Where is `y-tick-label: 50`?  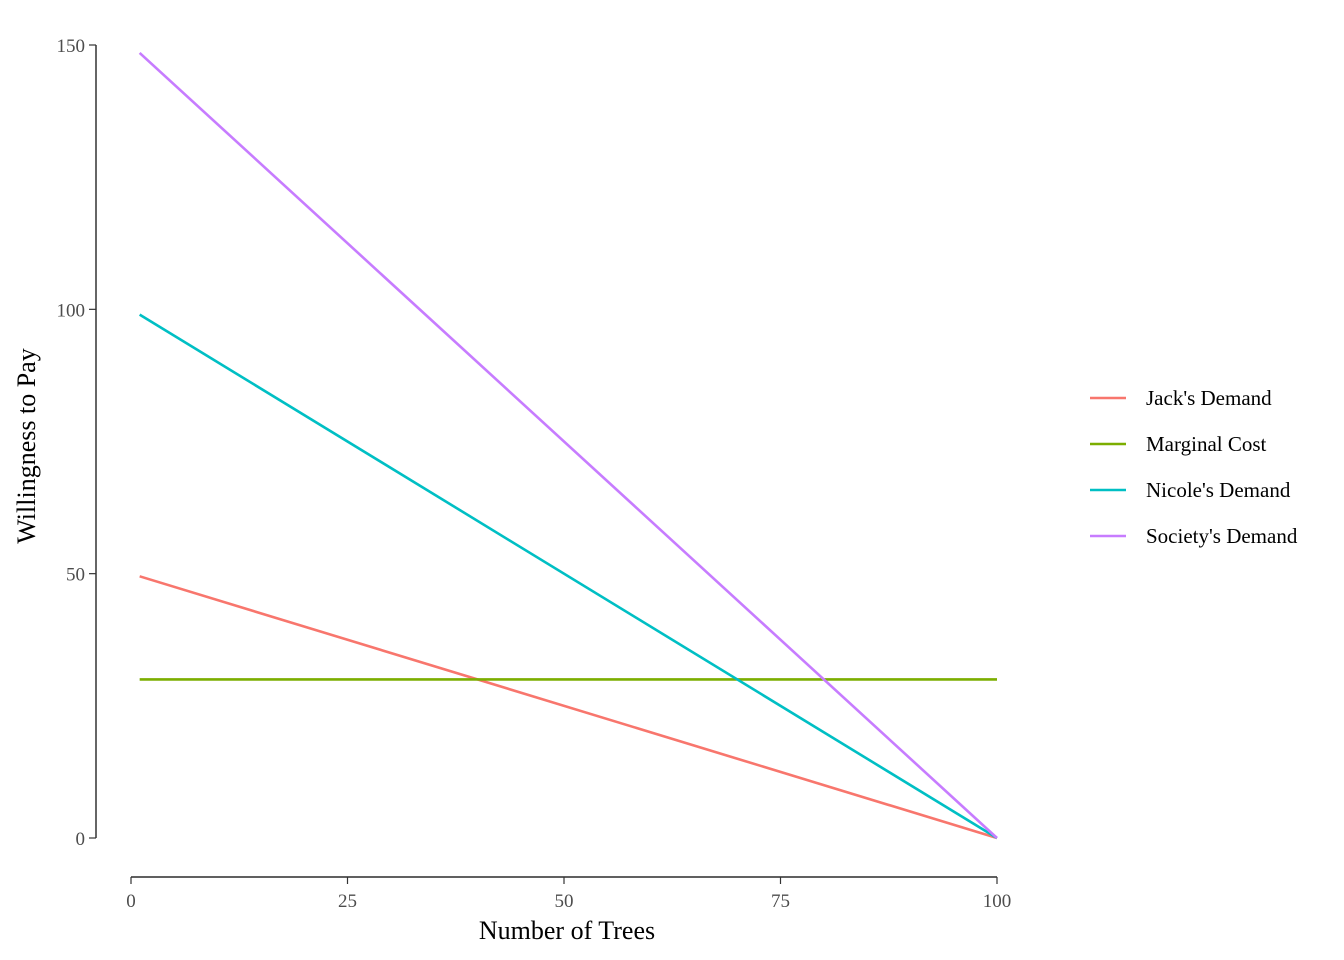 y-tick-label: 50 is located at coordinates (75, 575).